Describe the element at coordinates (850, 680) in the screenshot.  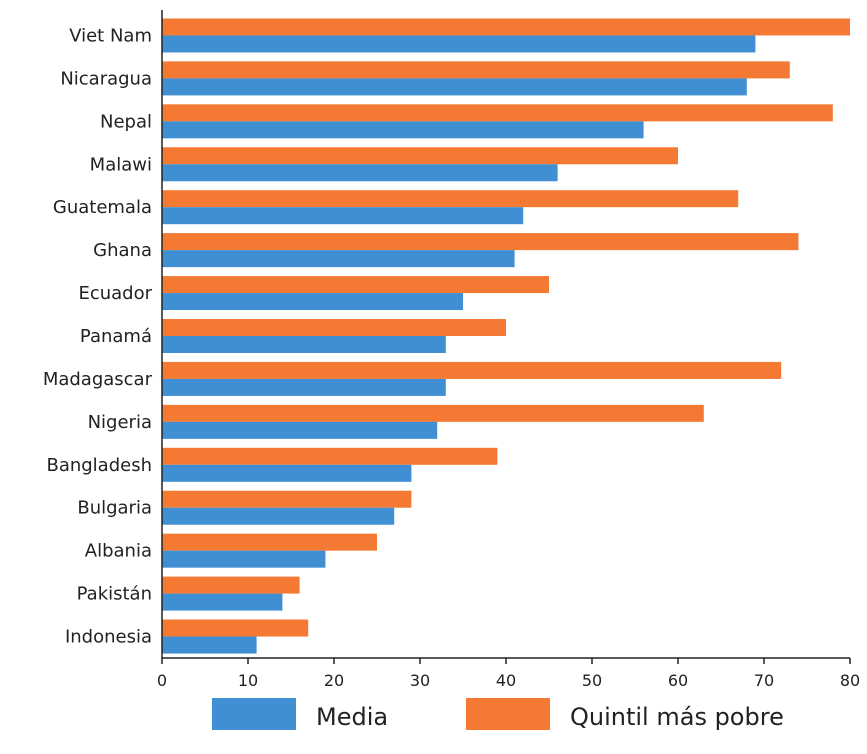
I see `x-tick-label: 80` at that location.